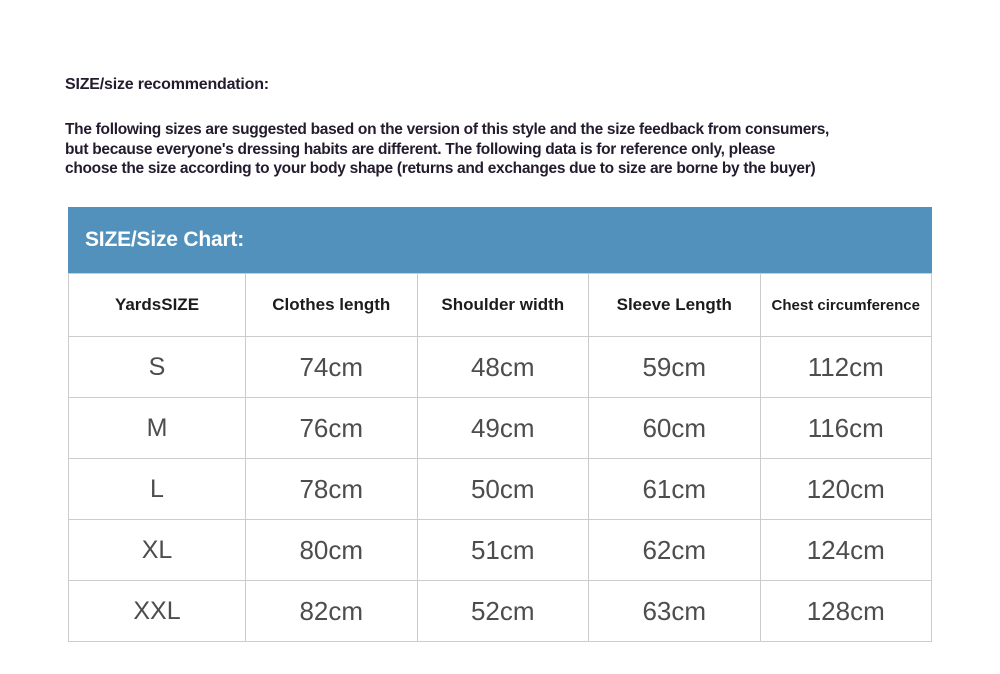 This screenshot has width=1000, height=674. Describe the element at coordinates (845, 305) in the screenshot. I see `column-header: Chest circumference` at that location.